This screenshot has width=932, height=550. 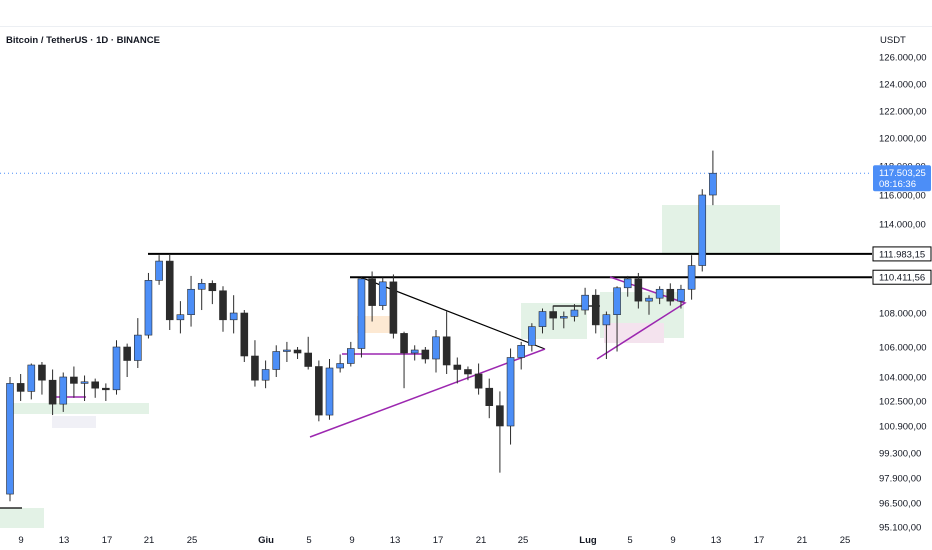 I want to click on y-tick-label: 102.500,00, so click(x=903, y=402).